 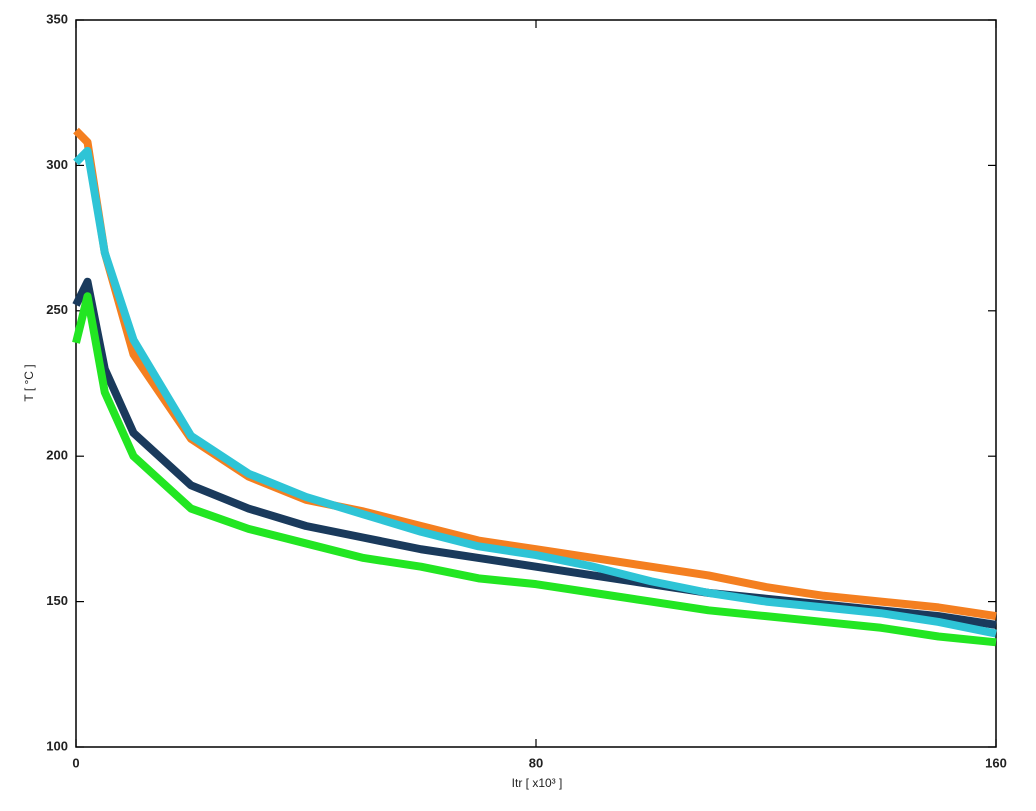 I want to click on y-tick-label: 150, so click(x=57, y=600).